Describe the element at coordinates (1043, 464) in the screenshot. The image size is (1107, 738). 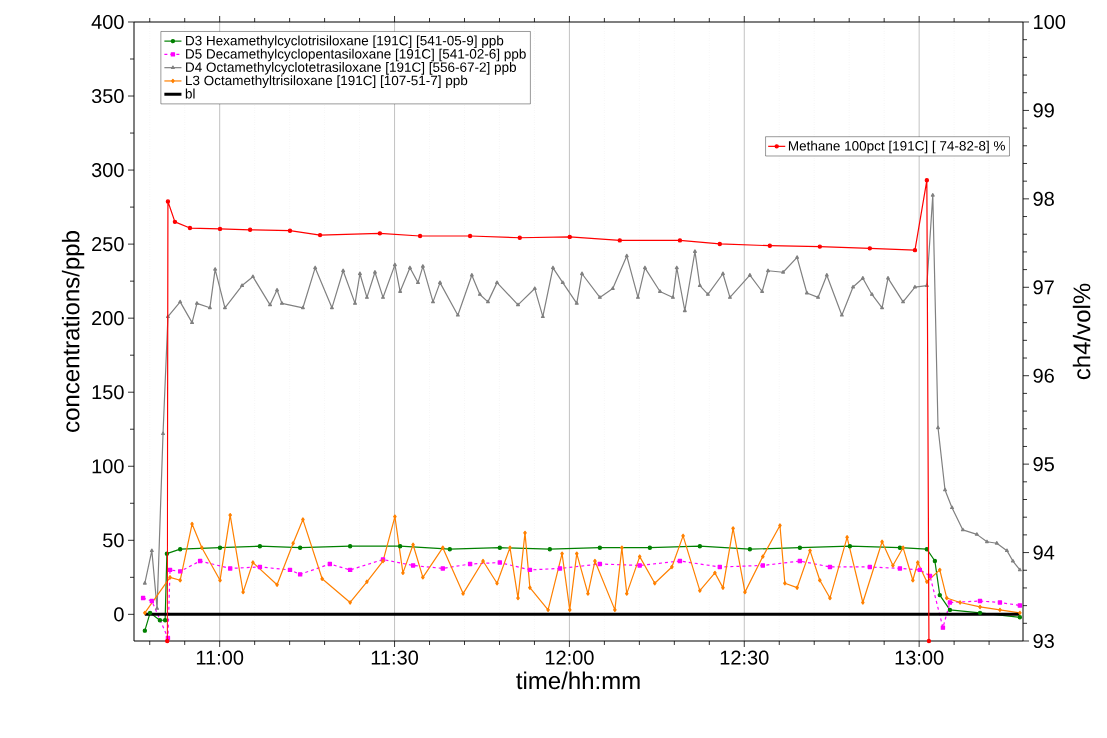
I see `y2-tick-label: 95` at that location.